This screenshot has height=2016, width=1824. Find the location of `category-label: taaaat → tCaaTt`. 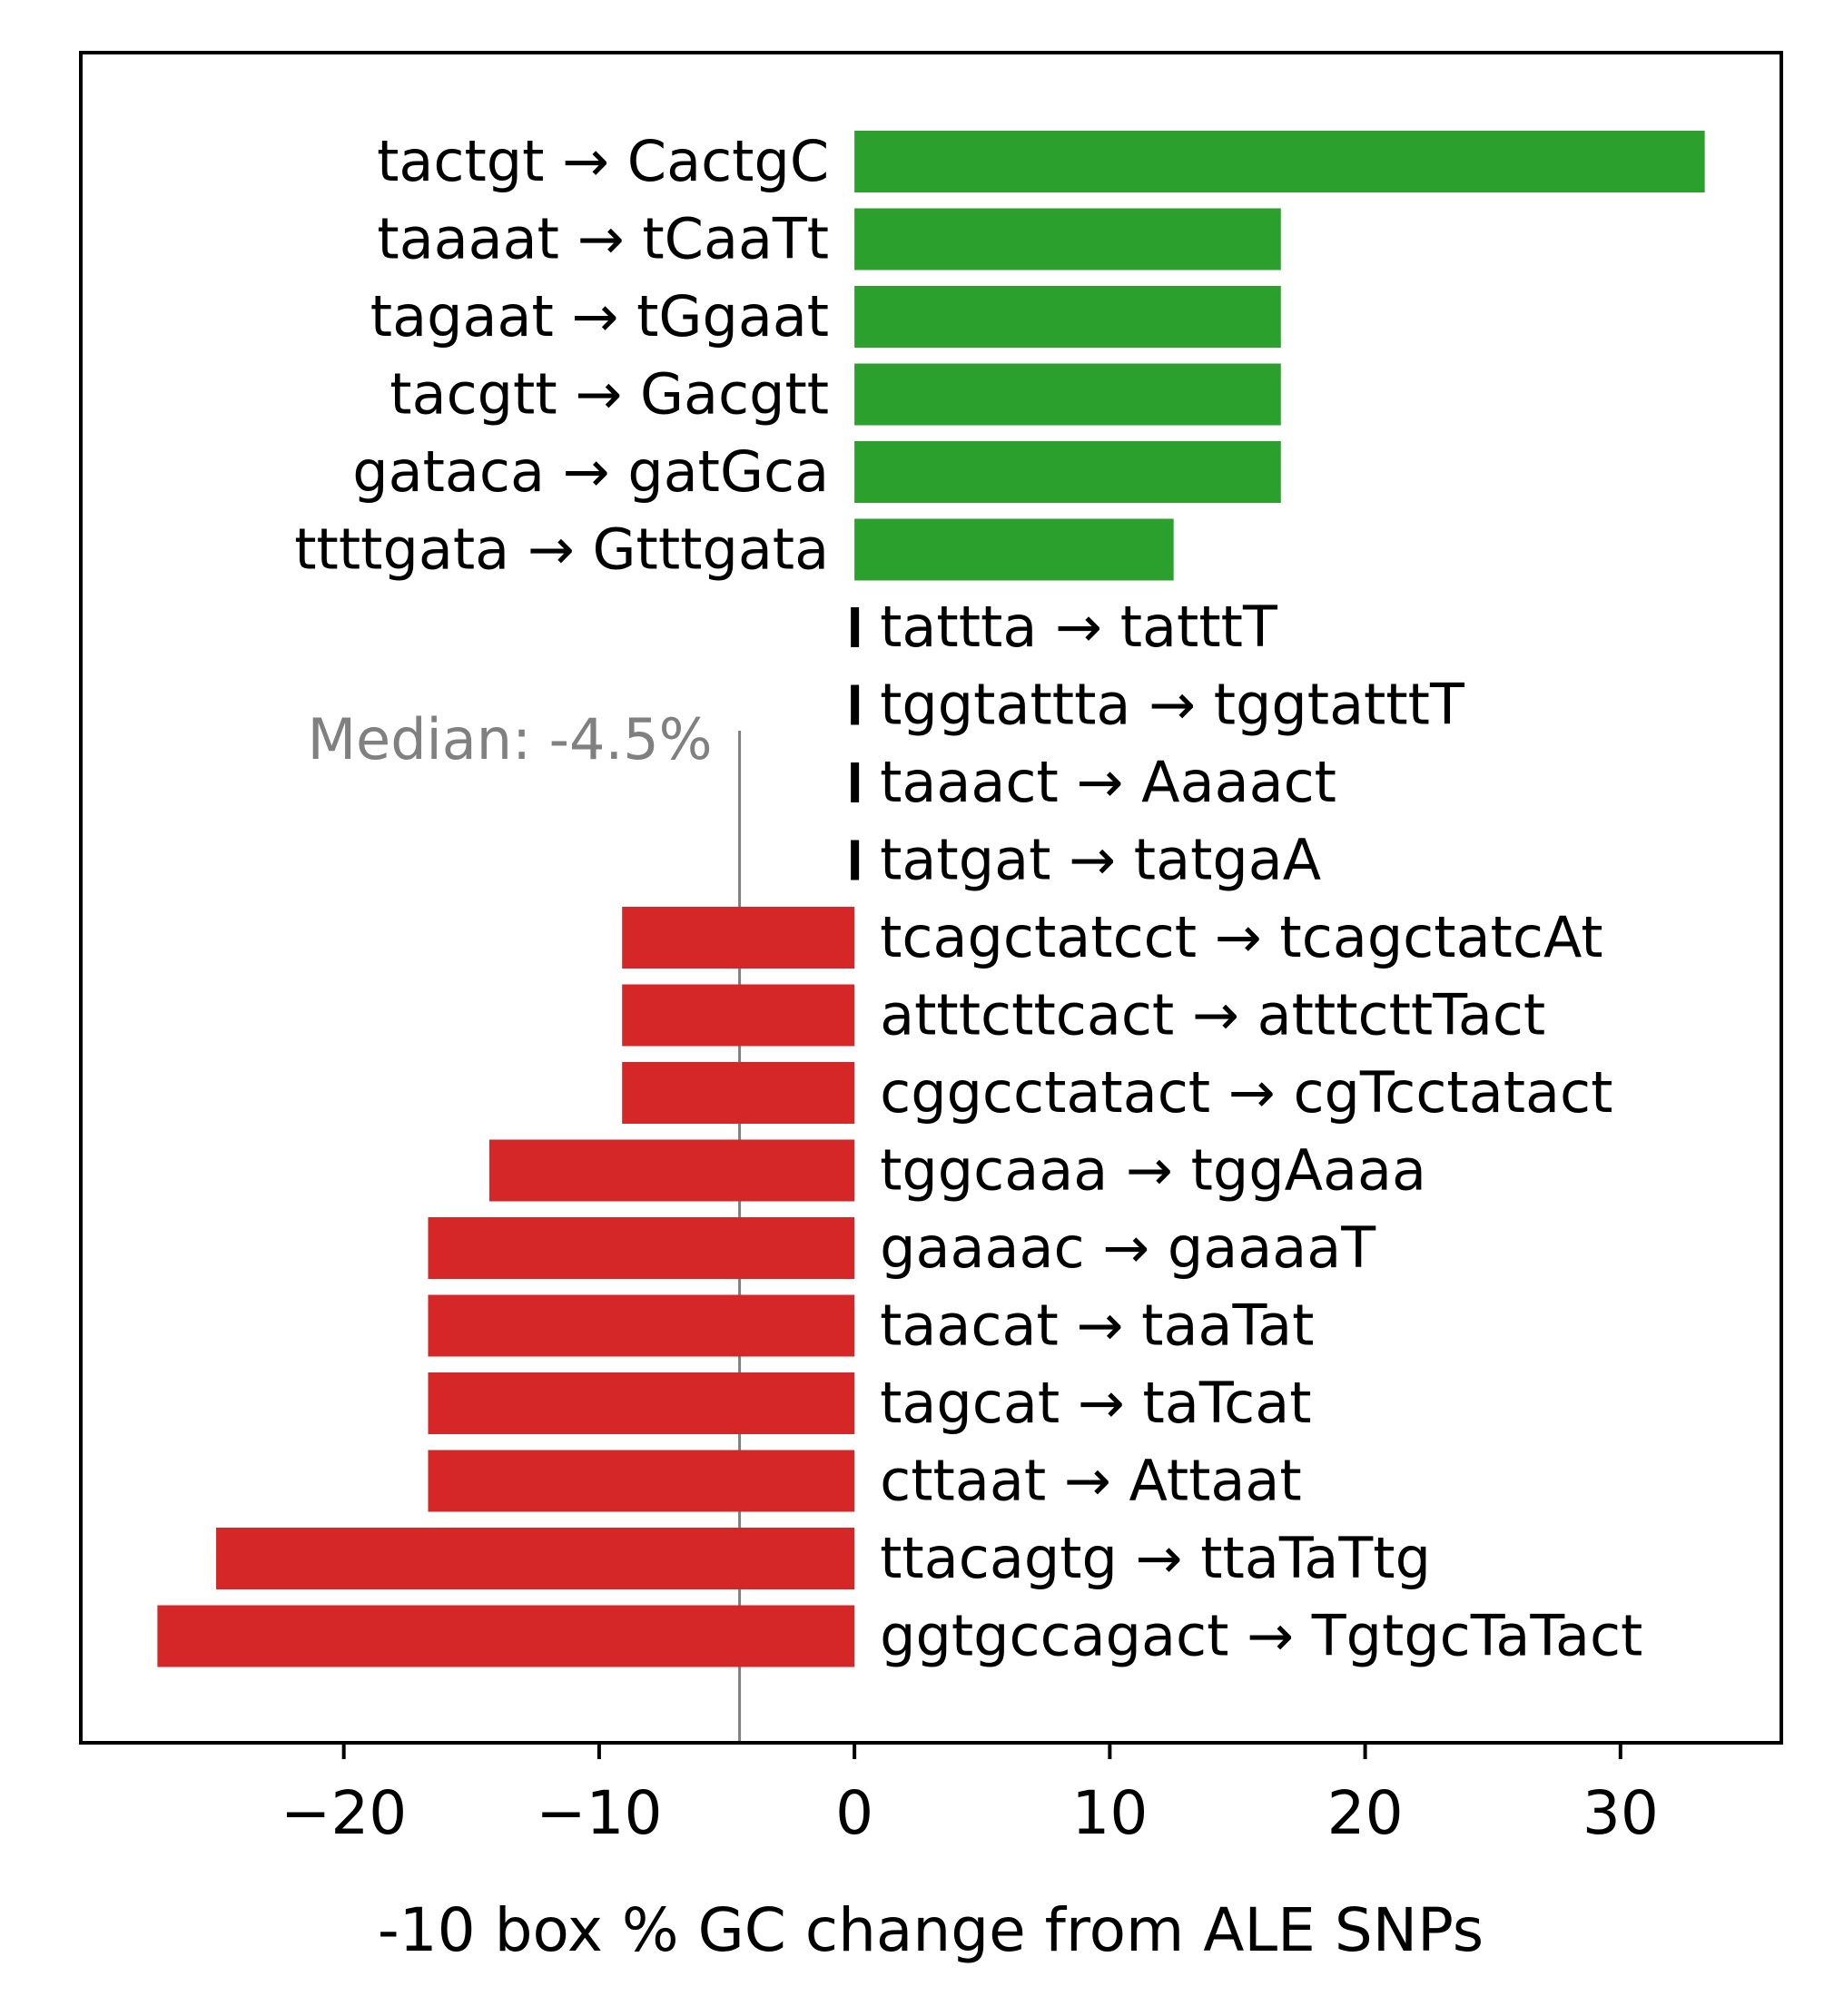

category-label: taaaat → tCaaTt is located at coordinates (603, 239).